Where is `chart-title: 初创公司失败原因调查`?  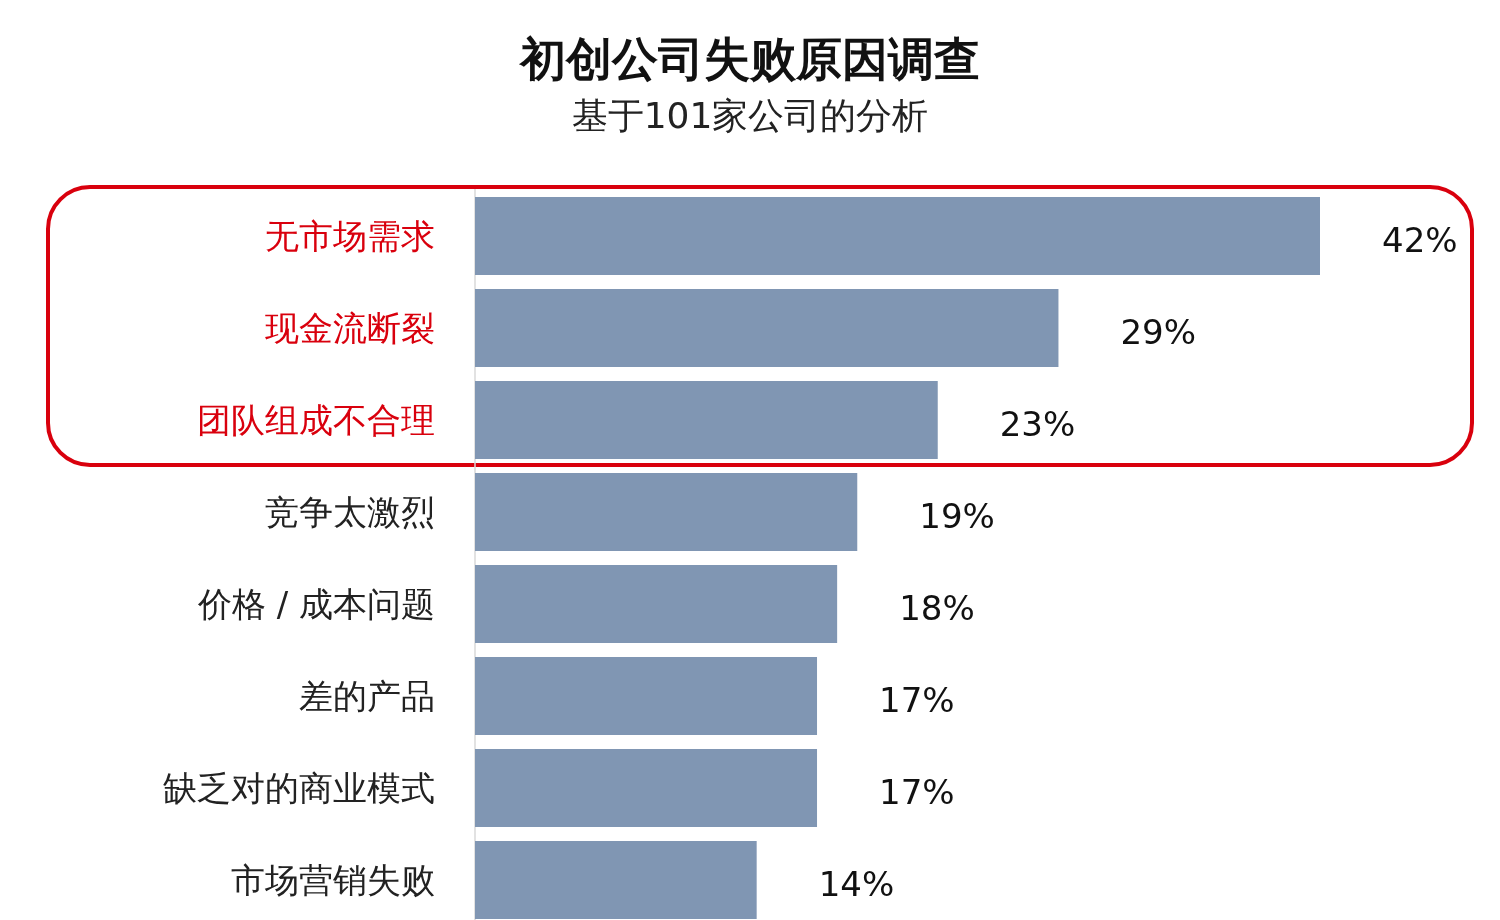
chart-title: 初创公司失败原因调查 is located at coordinates (749, 59).